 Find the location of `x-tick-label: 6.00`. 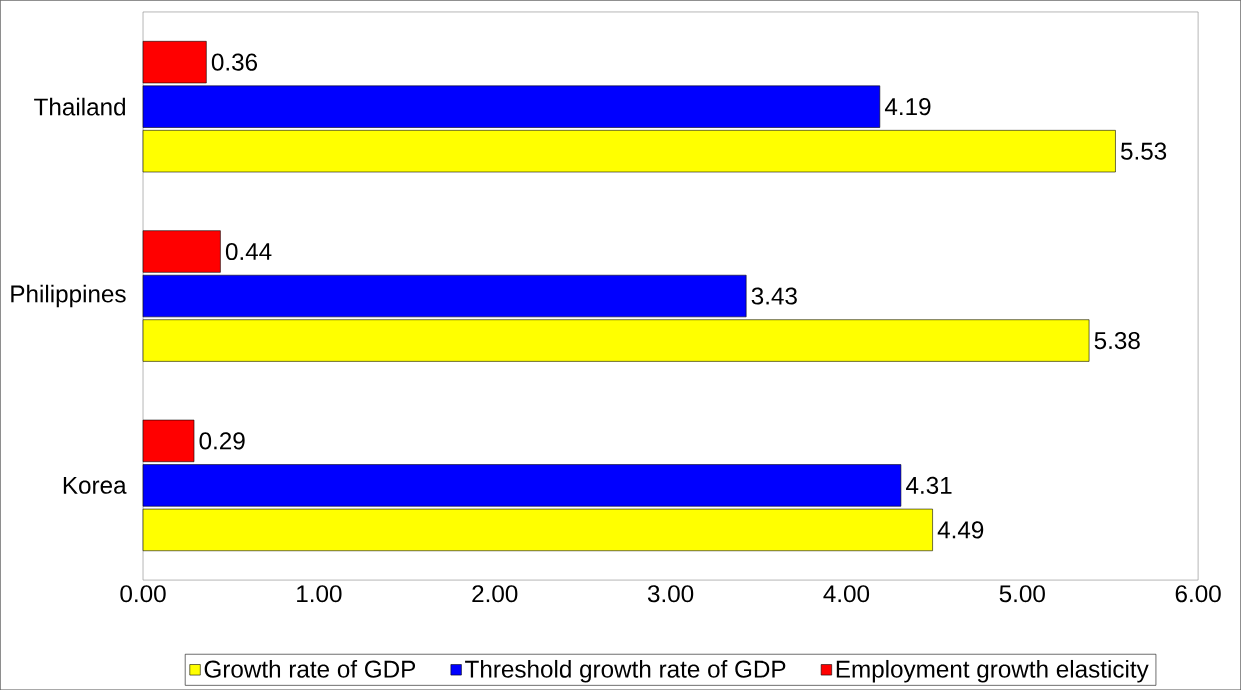

x-tick-label: 6.00 is located at coordinates (1198, 594).